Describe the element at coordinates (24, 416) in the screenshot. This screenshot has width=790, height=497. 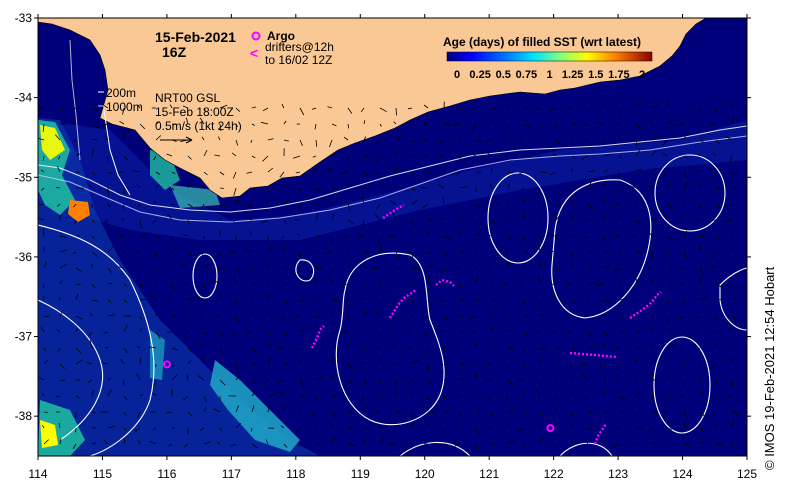
I see `y-tick-label: -38` at that location.